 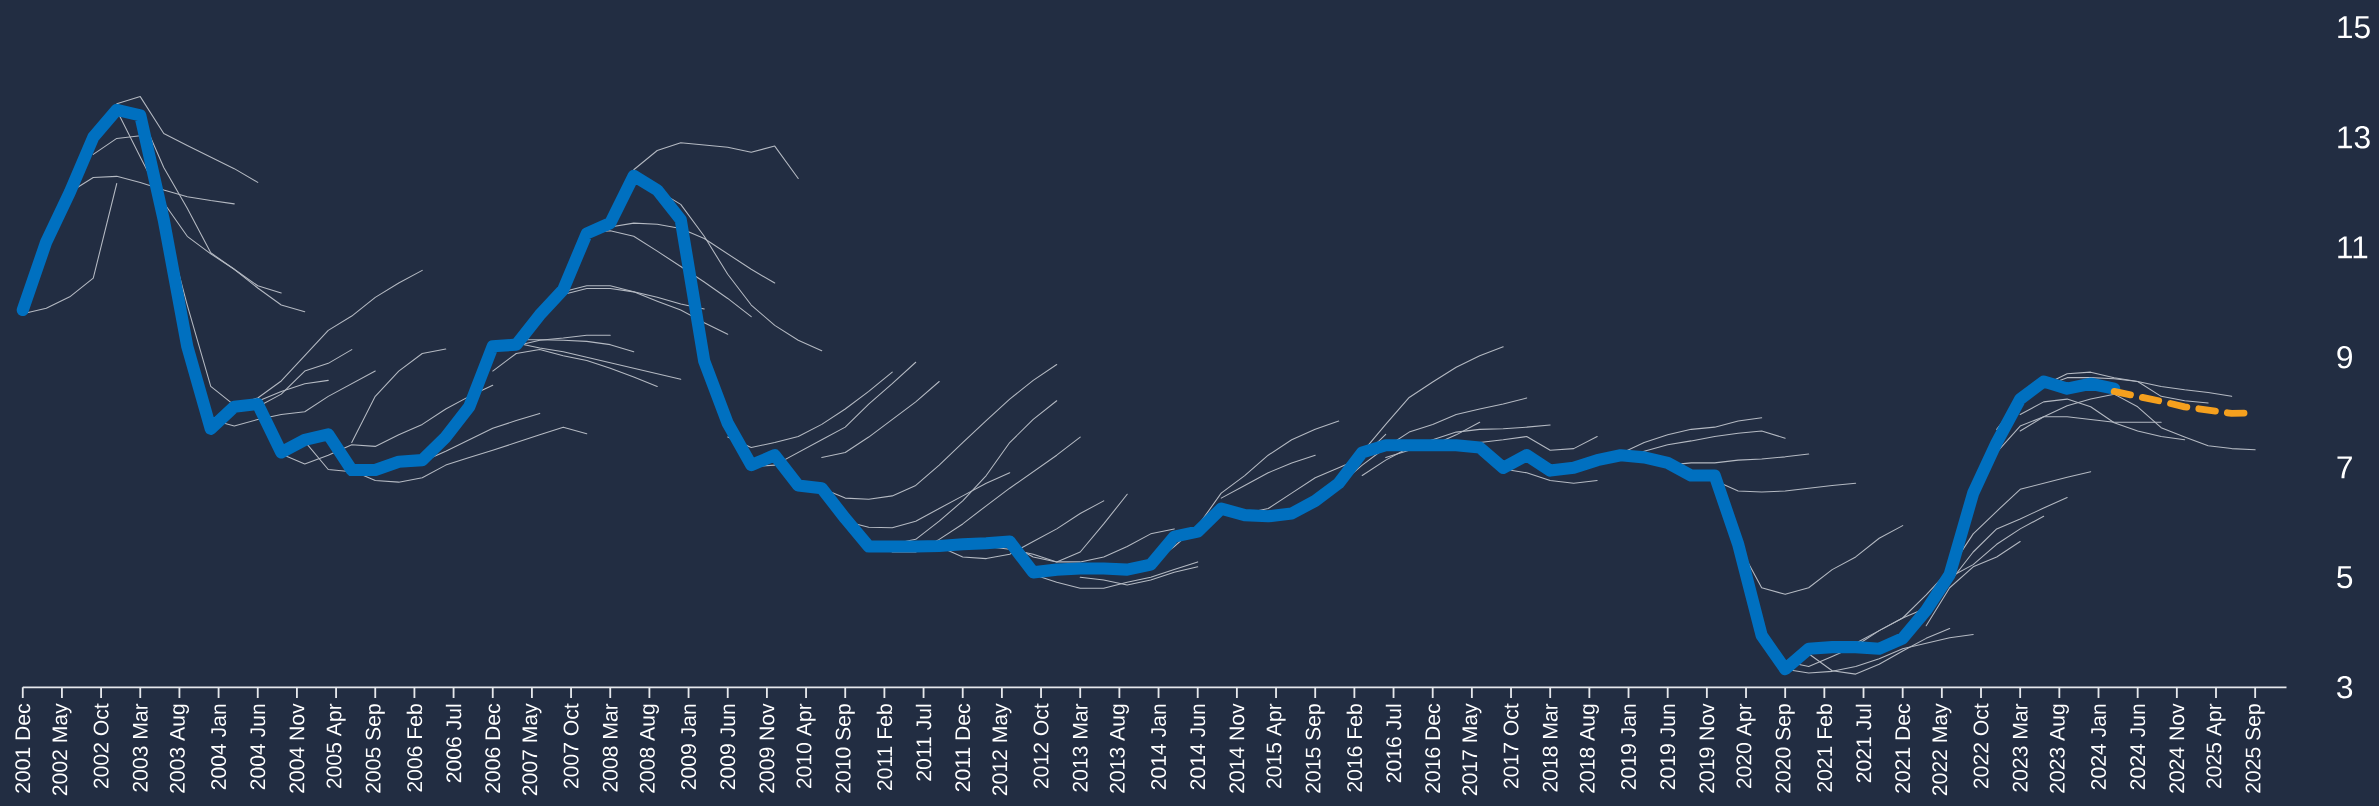 What do you see at coordinates (2216, 746) in the screenshot?
I see `x-tick-label: 2025 Apr` at bounding box center [2216, 746].